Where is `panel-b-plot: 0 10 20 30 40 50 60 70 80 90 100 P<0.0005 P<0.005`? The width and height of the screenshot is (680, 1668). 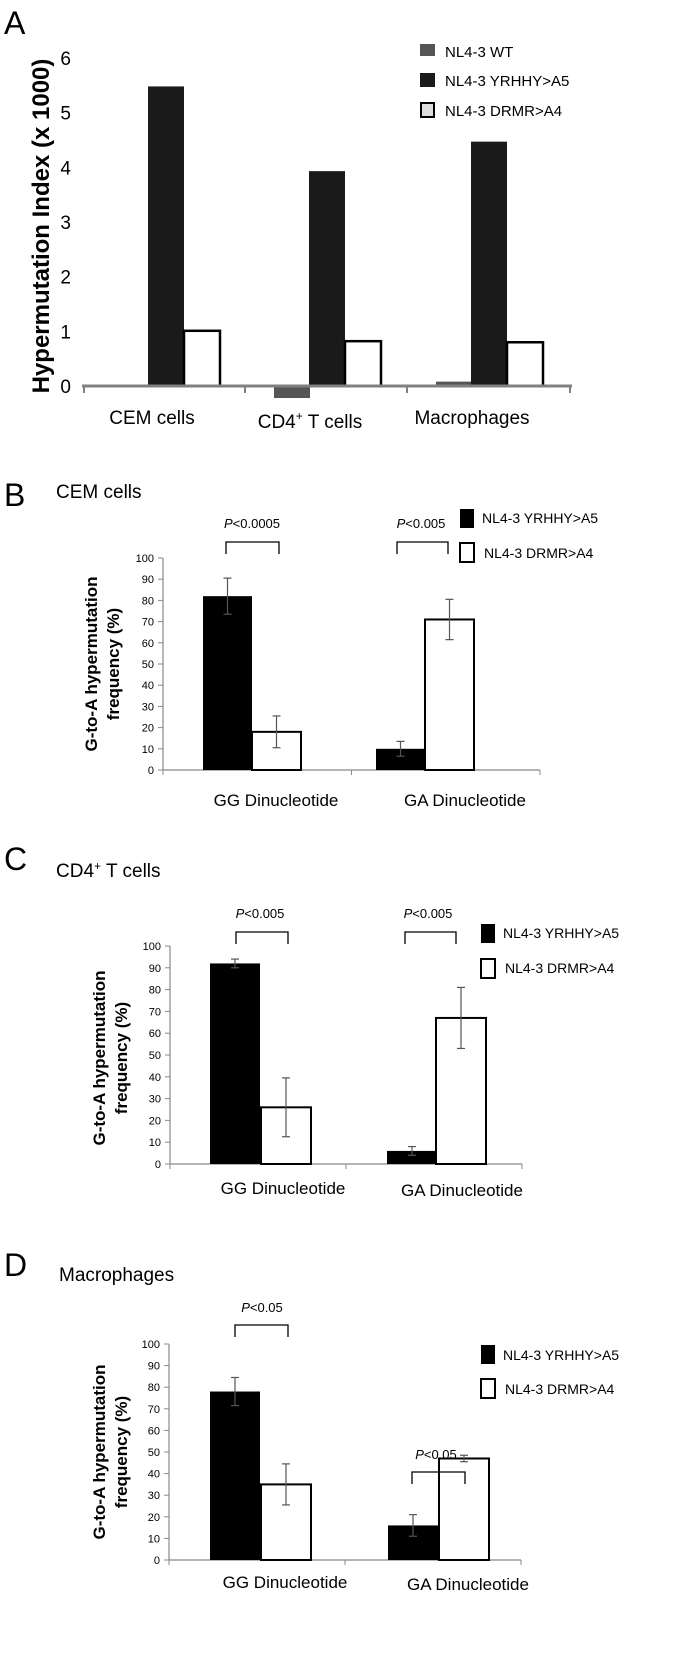 panel-b-plot: 0 10 20 30 40 50 60 70 80 90 100 P<0.0005 P<0.005 is located at coordinates (338, 646).